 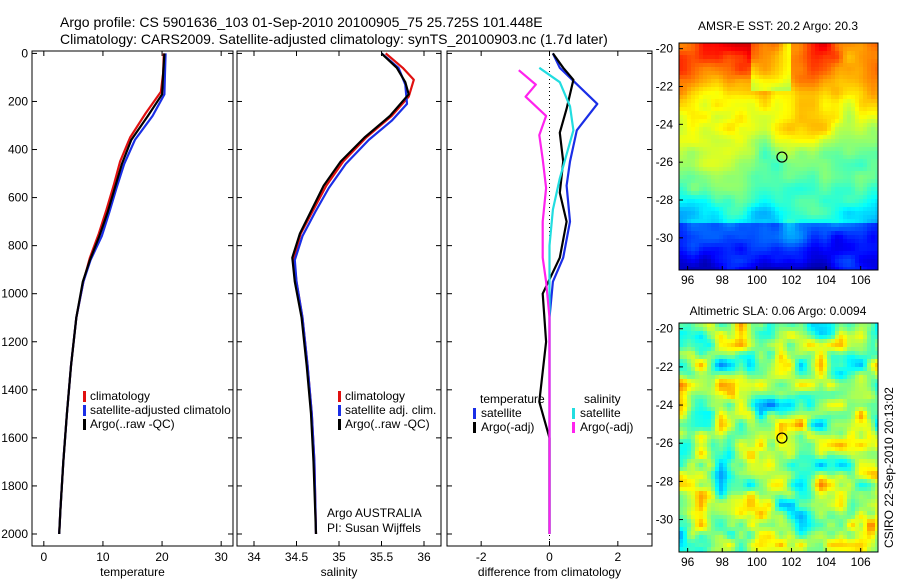 What do you see at coordinates (512, 399) in the screenshot?
I see `diff-legend-heading: temperature` at bounding box center [512, 399].